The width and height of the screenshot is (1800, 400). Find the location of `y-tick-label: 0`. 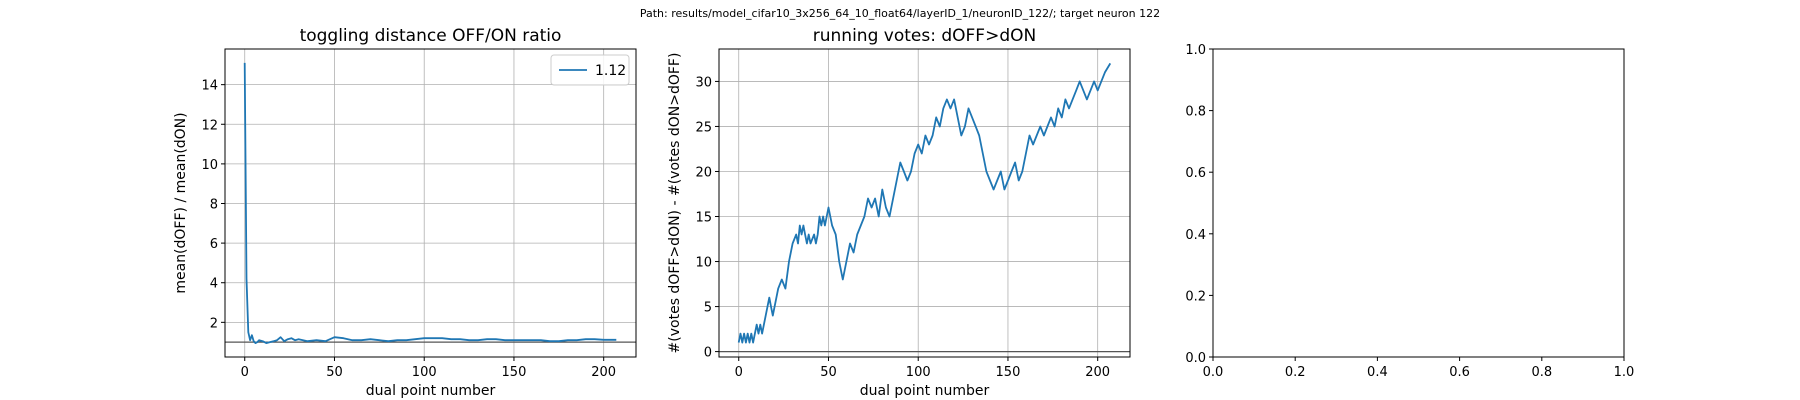

y-tick-label: 0 is located at coordinates (708, 353).